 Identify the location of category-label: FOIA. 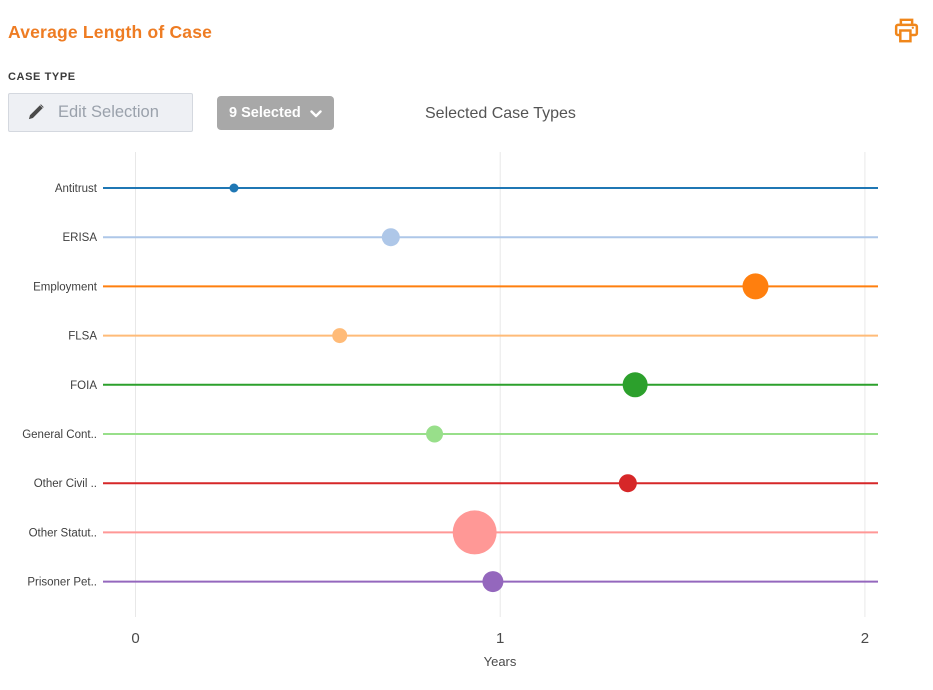
(83, 386).